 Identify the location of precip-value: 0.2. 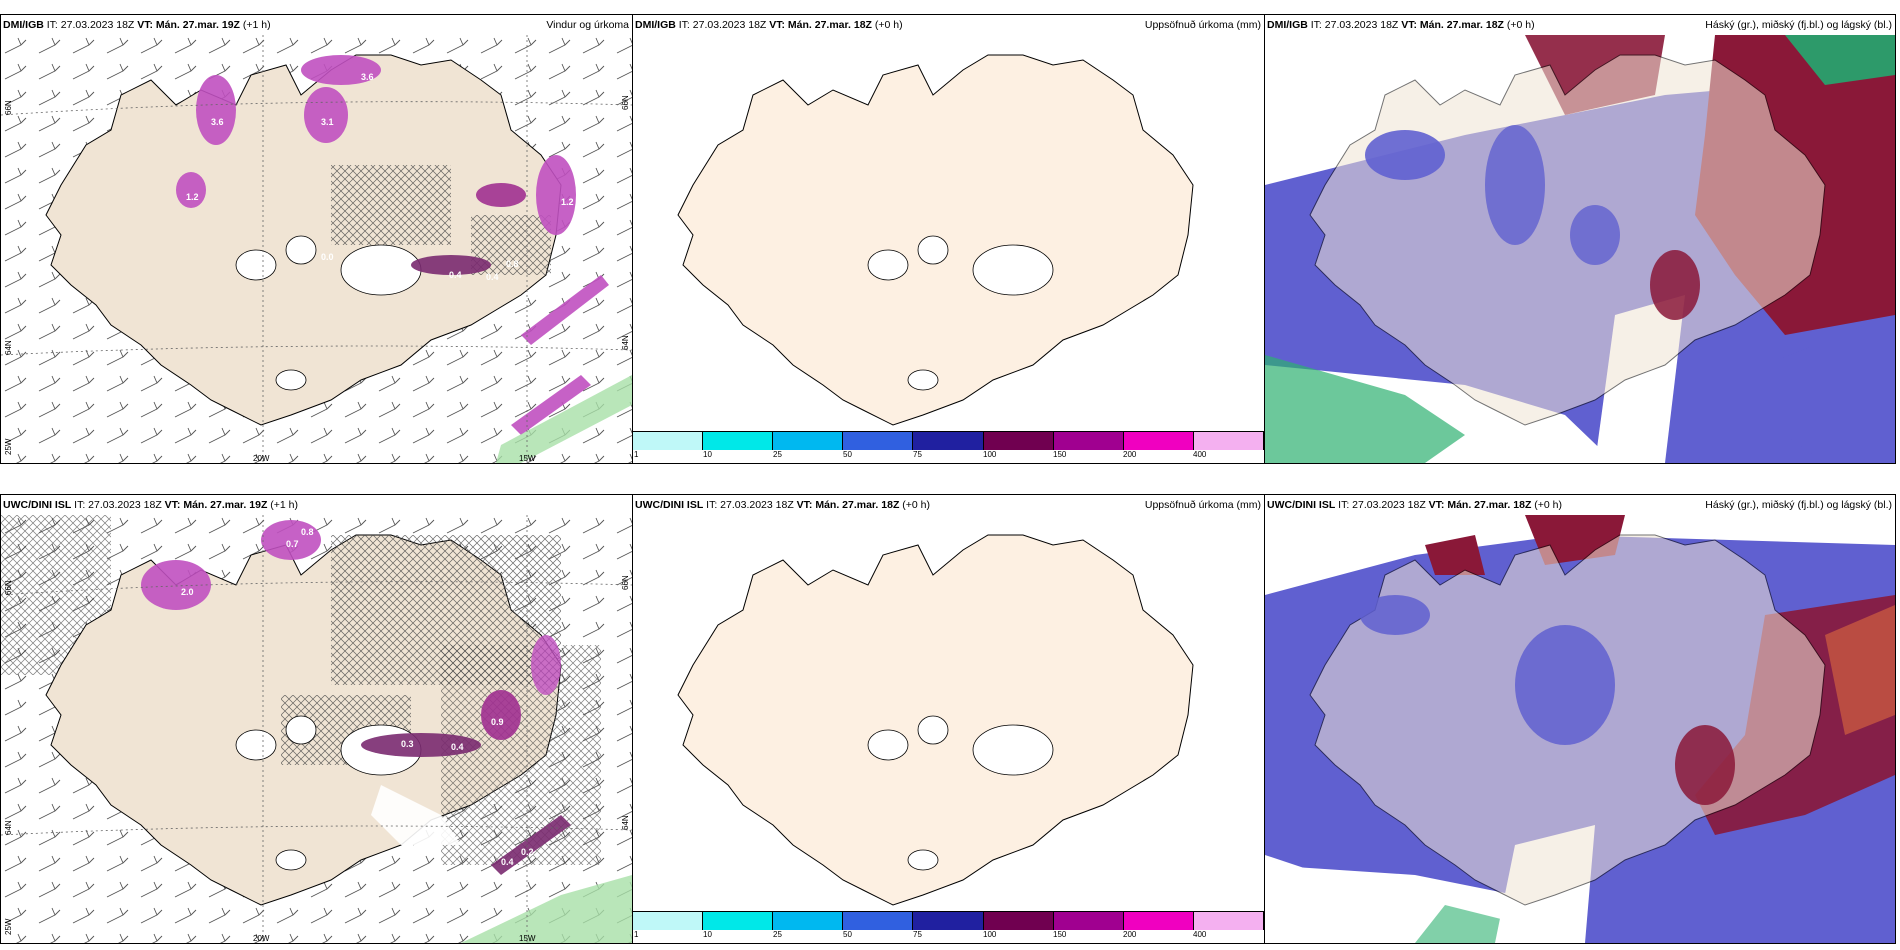
(527, 852).